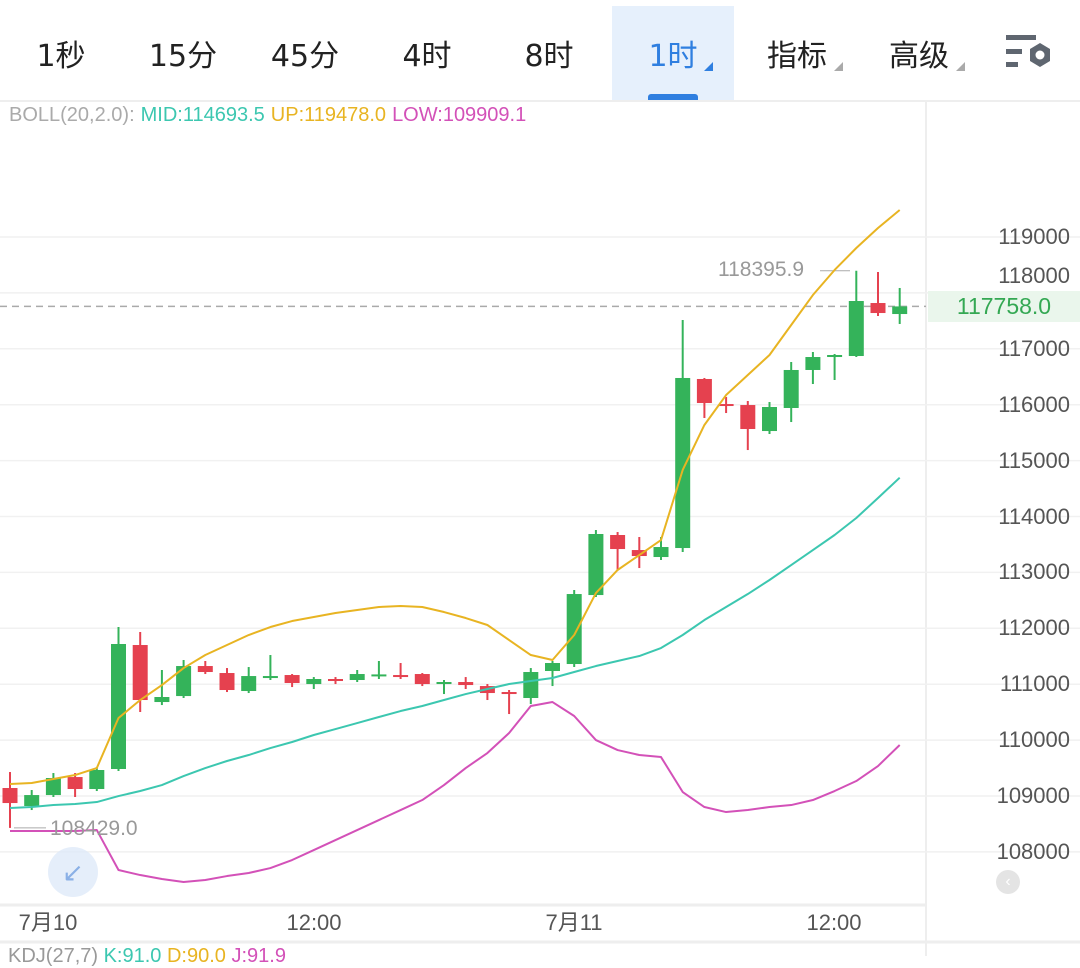 Image resolution: width=1080 pixels, height=968 pixels. I want to click on timeframe-tabs: 1秒 15分 45分 4时 8时 1时 指标 高级, so click(540, 50).